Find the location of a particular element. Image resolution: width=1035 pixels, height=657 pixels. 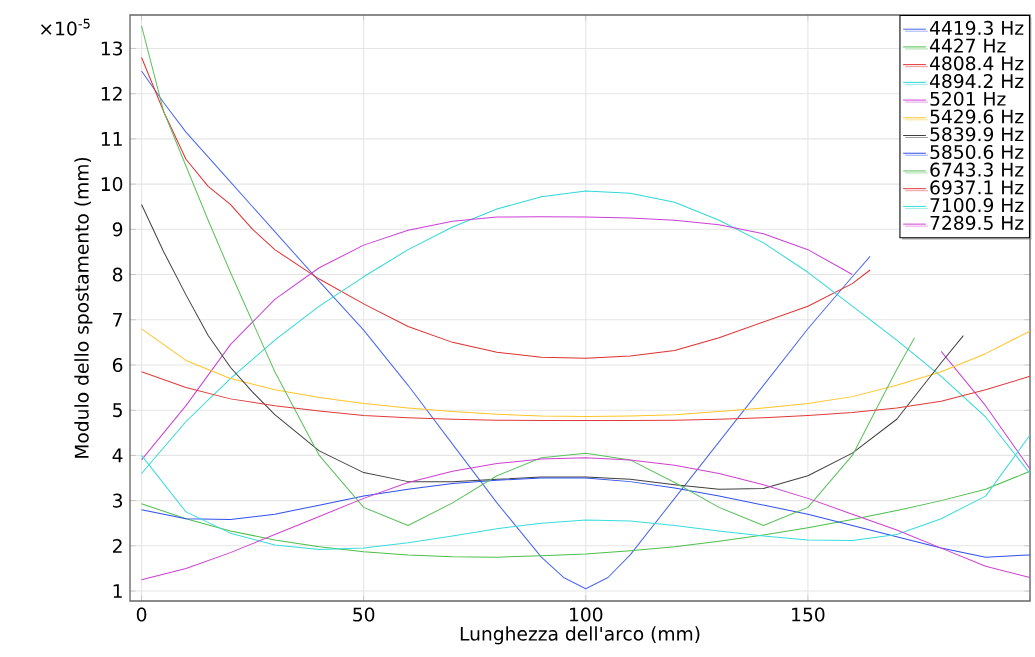

legend-label: 4419.3 Hz is located at coordinates (976, 27).